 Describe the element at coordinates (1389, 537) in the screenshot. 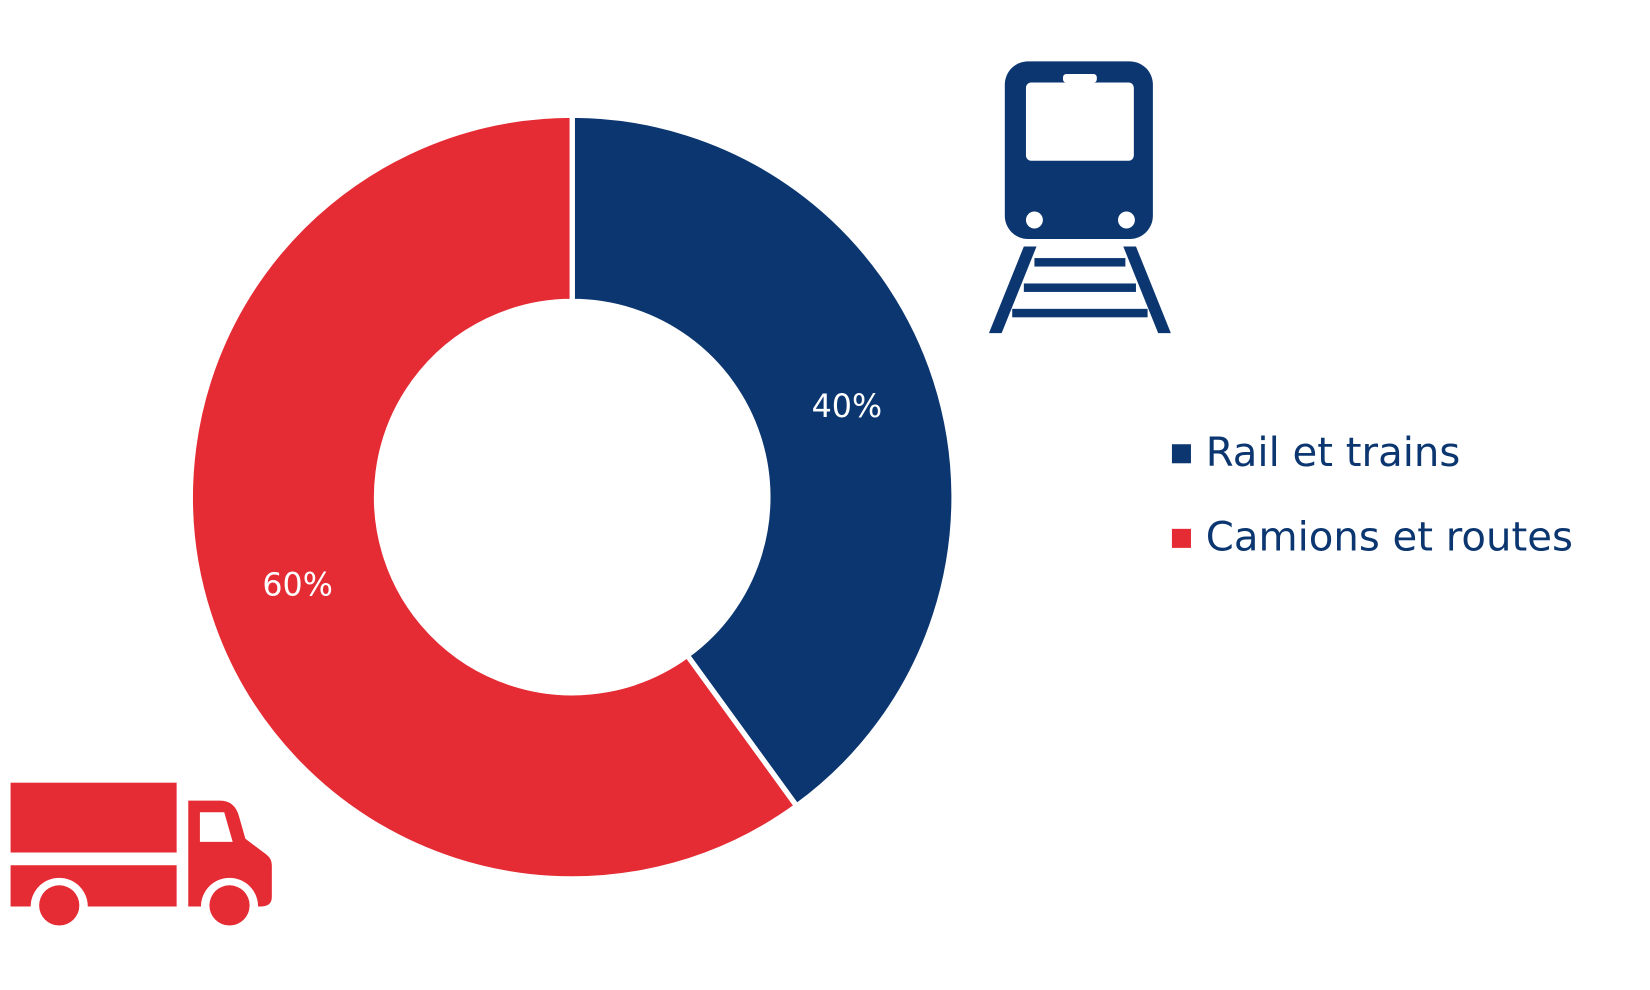

I see `legend-label: Camions et routes` at that location.